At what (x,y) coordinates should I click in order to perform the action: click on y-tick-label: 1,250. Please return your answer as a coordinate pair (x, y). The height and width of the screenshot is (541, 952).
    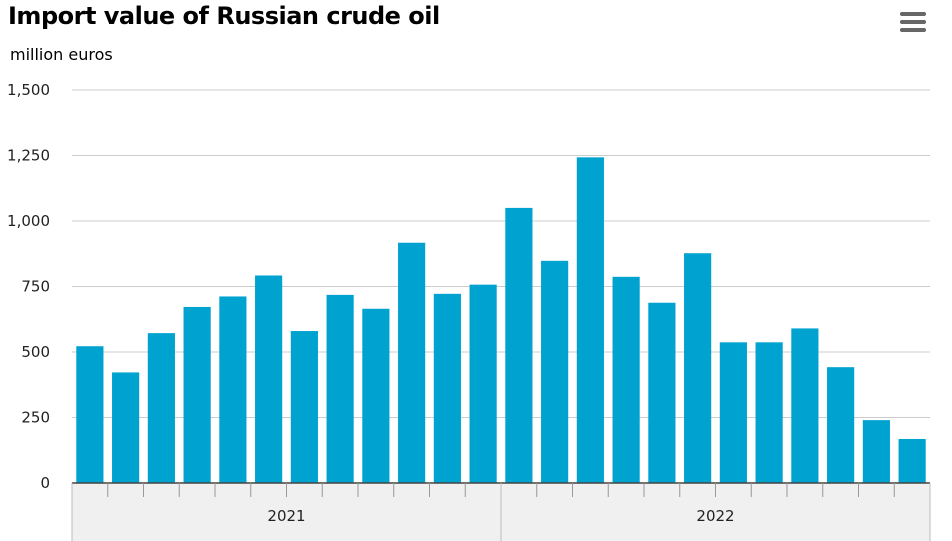
    Looking at the image, I should click on (28, 156).